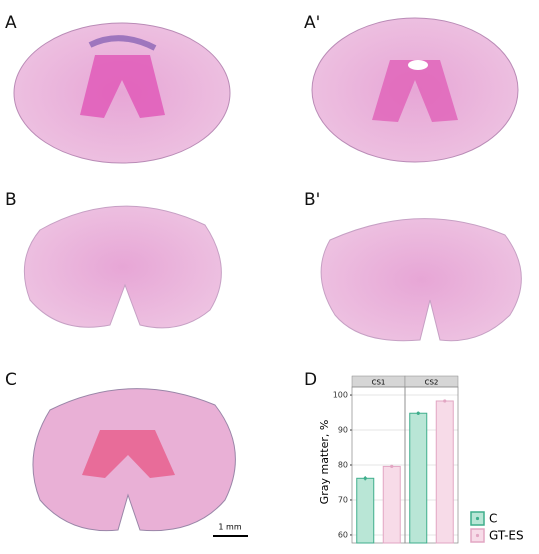  What do you see at coordinates (431, 465) in the screenshot?
I see `facet-border` at bounding box center [431, 465].